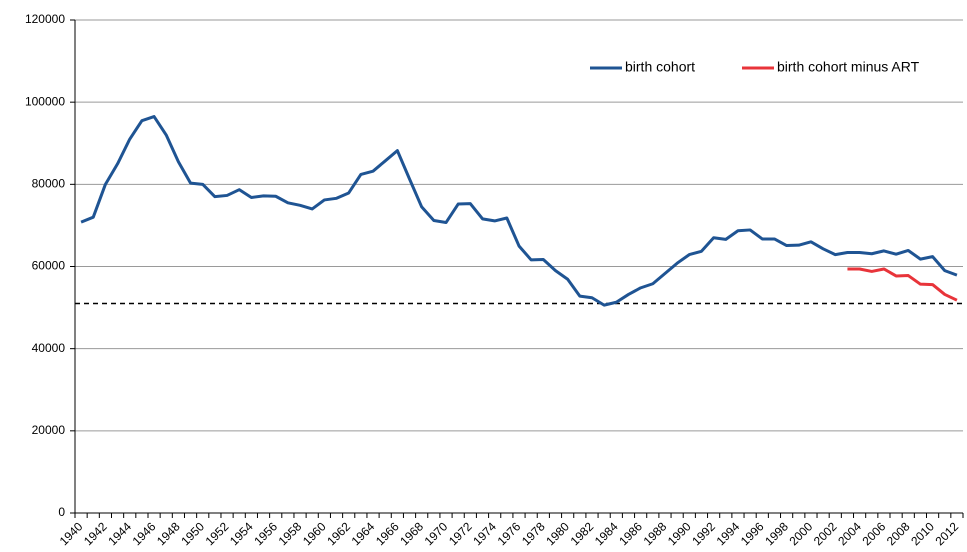 This screenshot has height=552, width=967. What do you see at coordinates (411, 533) in the screenshot?
I see `x-tick-label: 1968` at bounding box center [411, 533].